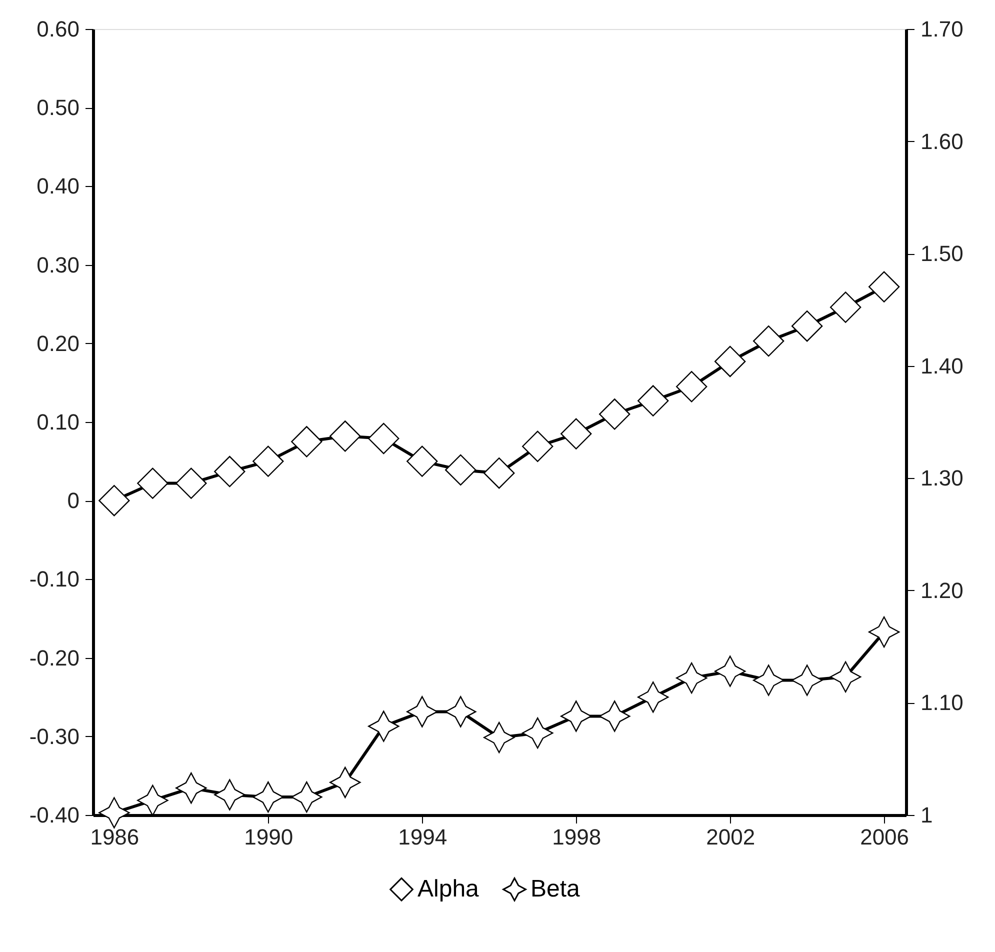  Describe the element at coordinates (885, 837) in the screenshot. I see `x-tick-label: 2006` at that location.